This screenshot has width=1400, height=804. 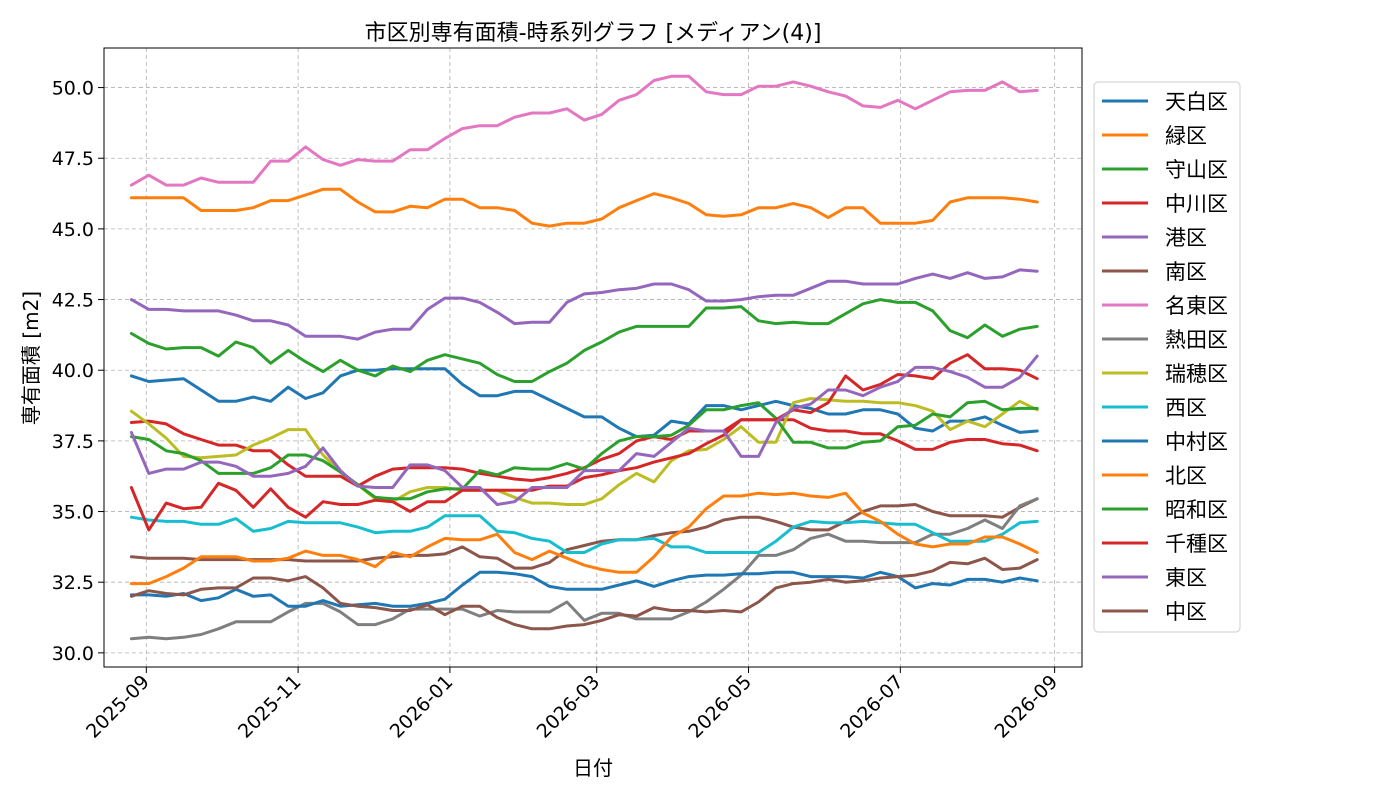 What do you see at coordinates (1186, 408) in the screenshot?
I see `legend-label: 西区` at bounding box center [1186, 408].